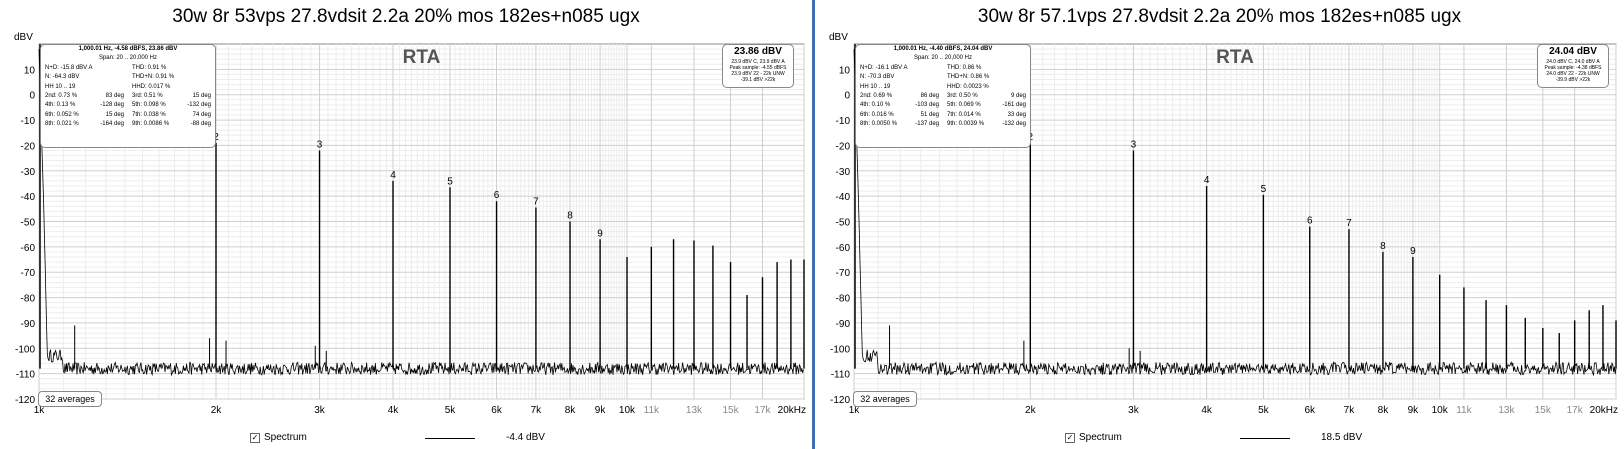 This screenshot has height=449, width=1624. Describe the element at coordinates (28, 121) in the screenshot. I see `y-tick-label: -10` at that location.